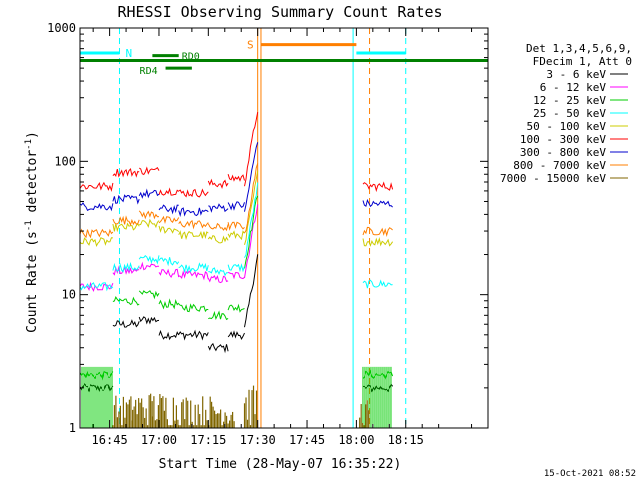 The height and width of the screenshot is (480, 640). What do you see at coordinates (32, 135) in the screenshot?
I see `y-axis-label-end: )` at bounding box center [32, 135].